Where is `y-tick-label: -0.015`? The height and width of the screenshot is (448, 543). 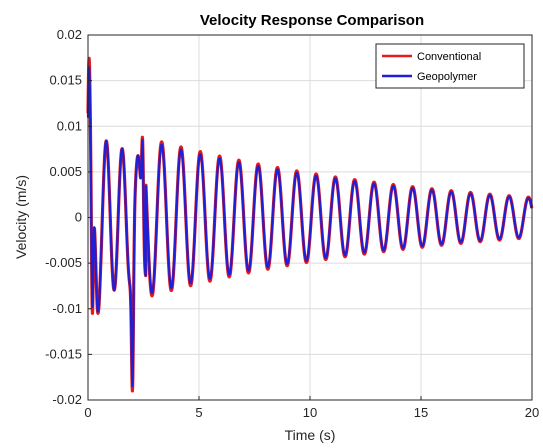 y-tick-label: -0.015 is located at coordinates (63, 353).